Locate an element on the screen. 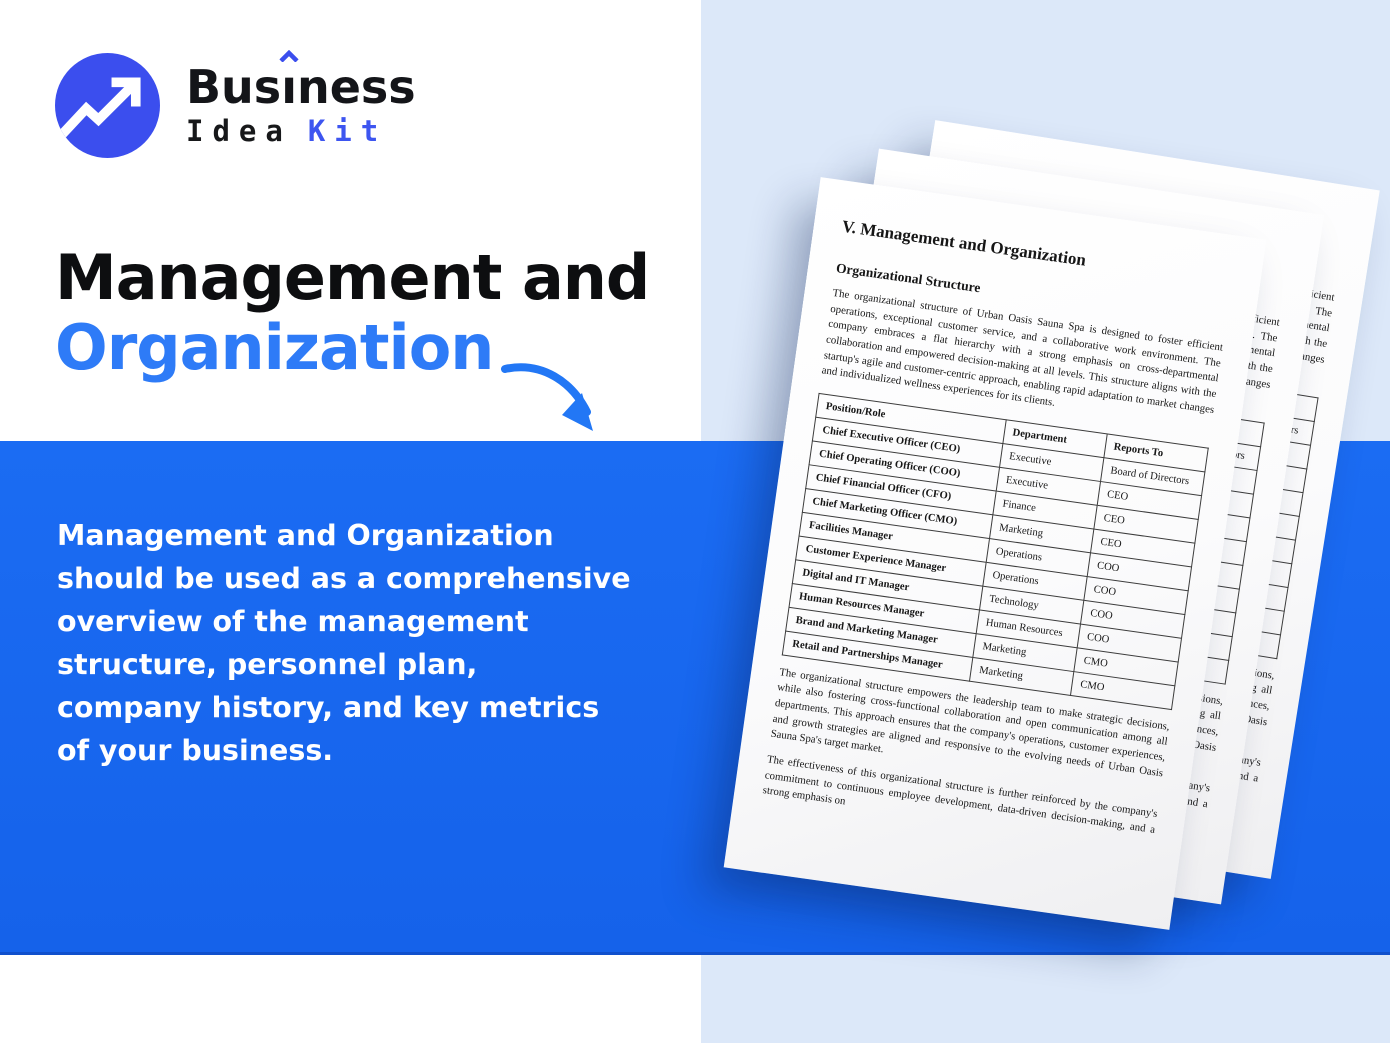 The image size is (1390, 1043). brand-wordmark: Bus ıness Idea Kit is located at coordinates (301, 98).